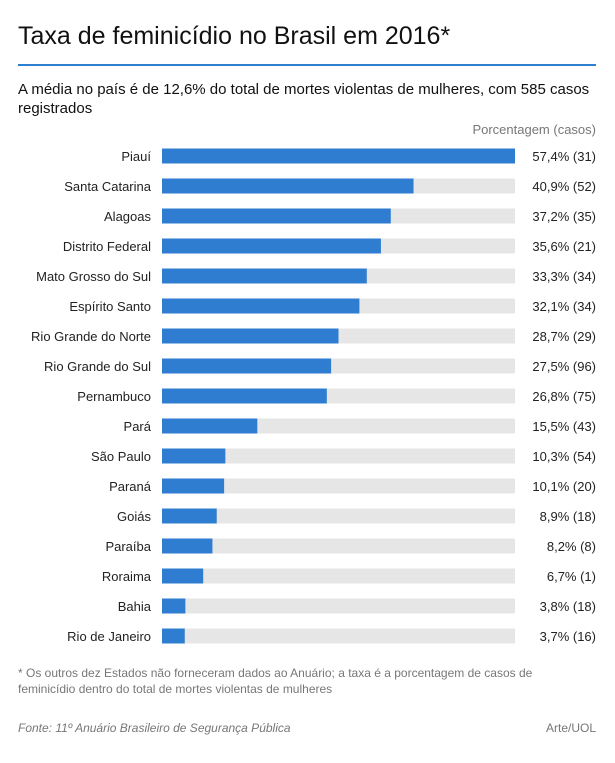  I want to click on category-label: Mato Grosso do Sul, so click(93, 276).